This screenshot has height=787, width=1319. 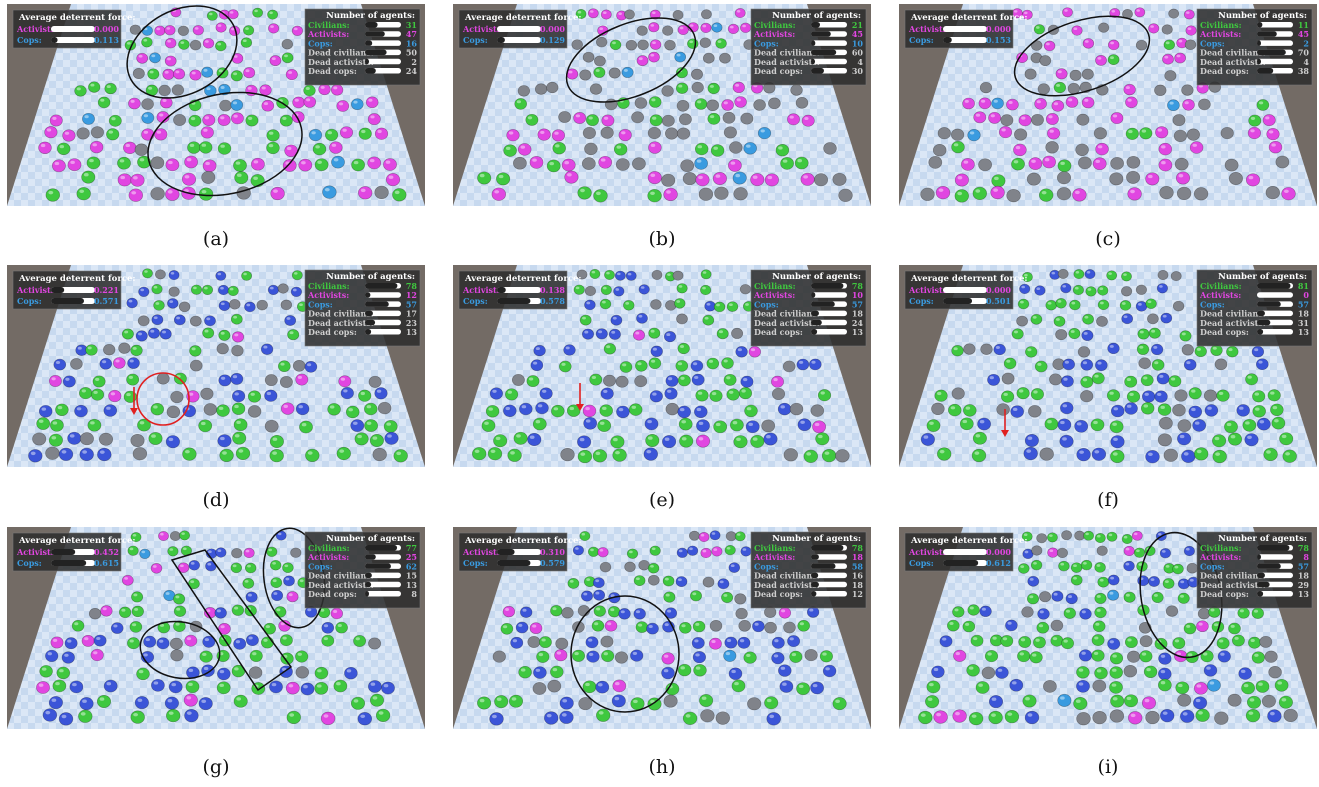 I want to click on deterrent-activists-bar, so click(x=965, y=29).